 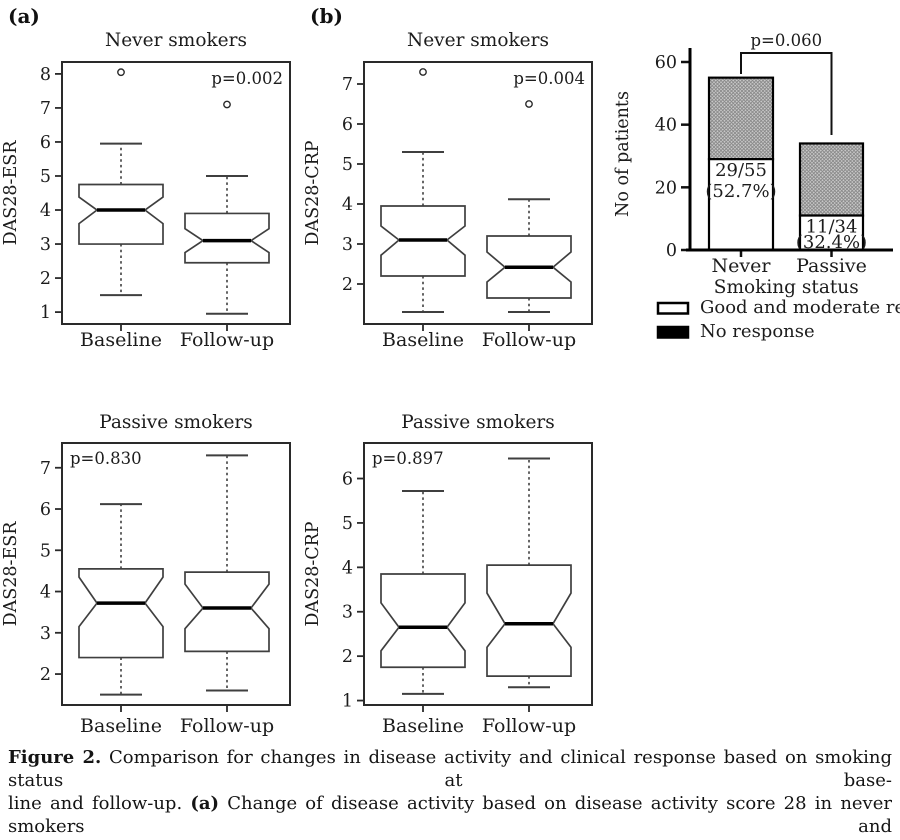 What do you see at coordinates (831, 242) in the screenshot?
I see `bar-annotation: (32.4%)` at bounding box center [831, 242].